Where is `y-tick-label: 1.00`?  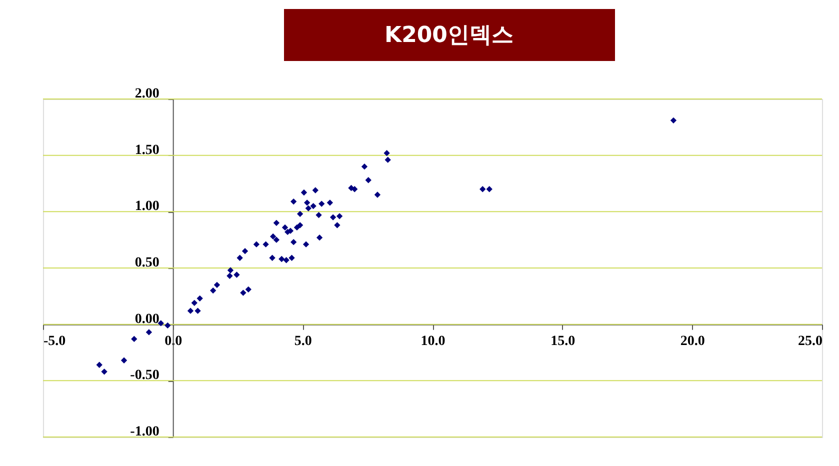 y-tick-label: 1.00 is located at coordinates (147, 206).